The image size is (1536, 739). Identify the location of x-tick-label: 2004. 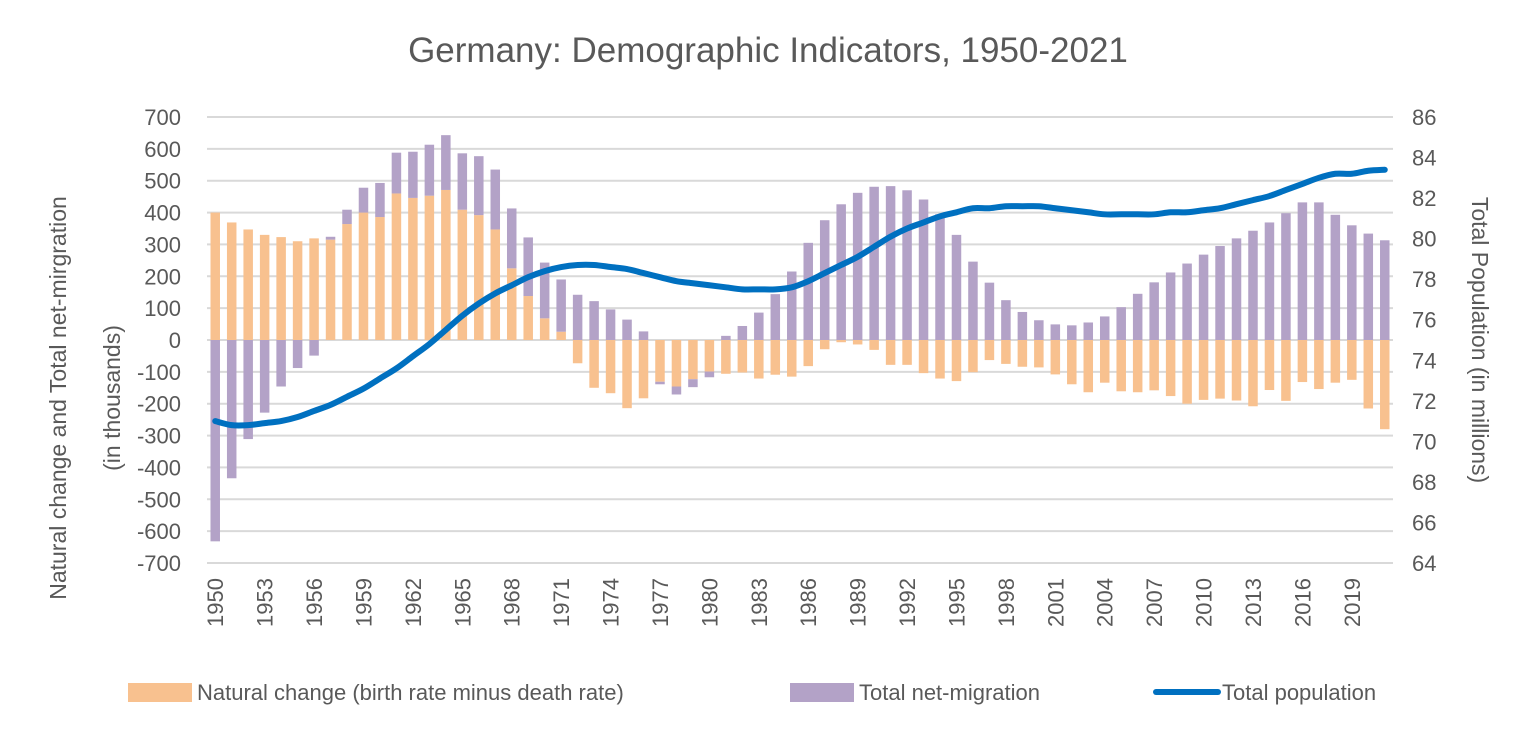
(1105, 602).